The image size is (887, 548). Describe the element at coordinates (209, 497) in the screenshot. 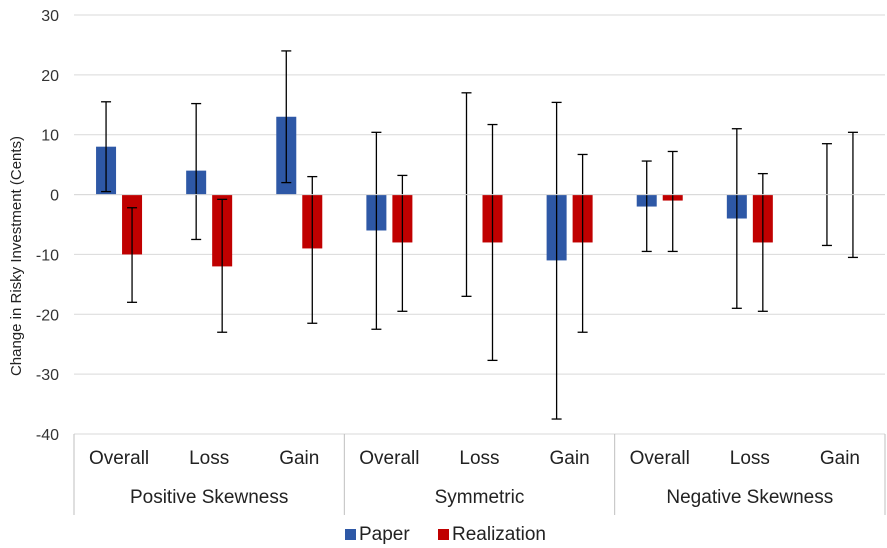

I see `group-label: Positive Skewness` at that location.